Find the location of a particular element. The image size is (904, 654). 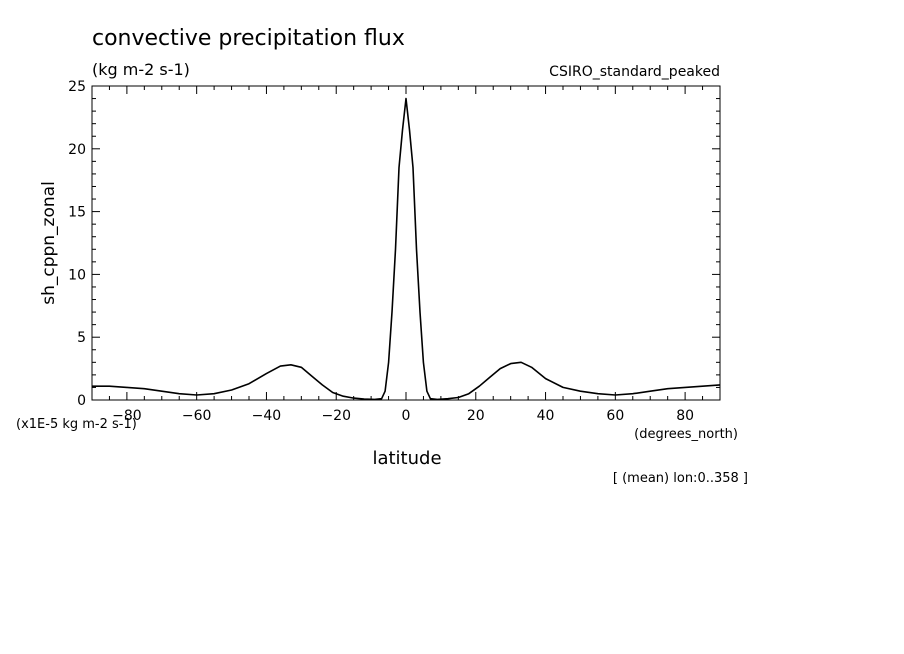

y-tick-label: 10 is located at coordinates (77, 275).